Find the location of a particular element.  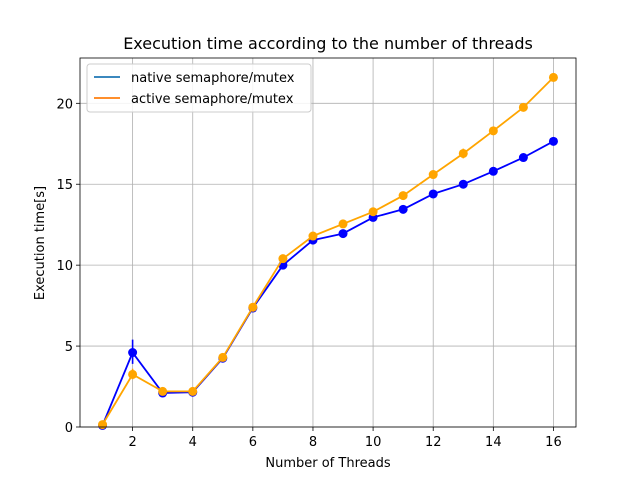

legend-box is located at coordinates (199, 88).